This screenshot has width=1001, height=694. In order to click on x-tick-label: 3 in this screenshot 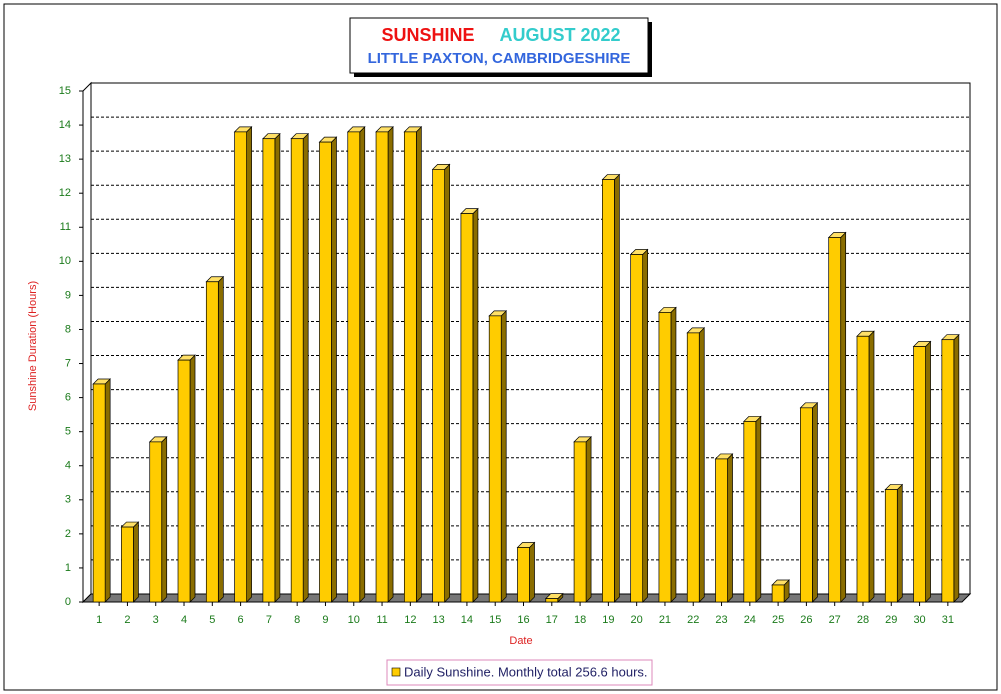, I will do `click(156, 620)`.